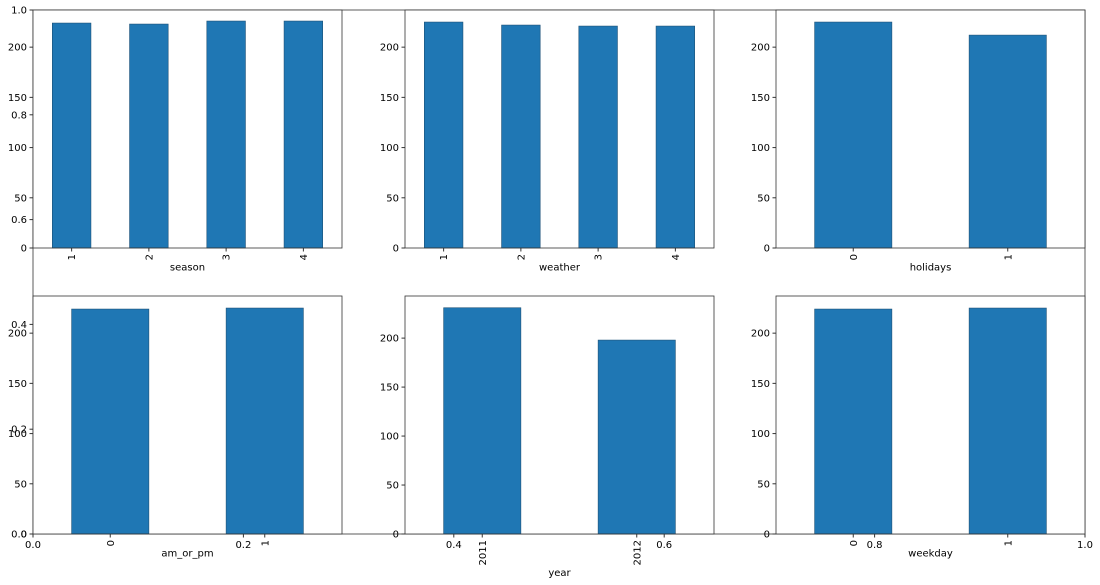 The width and height of the screenshot is (1100, 585). I want to click on y-tick-label: 0.8, so click(19, 115).